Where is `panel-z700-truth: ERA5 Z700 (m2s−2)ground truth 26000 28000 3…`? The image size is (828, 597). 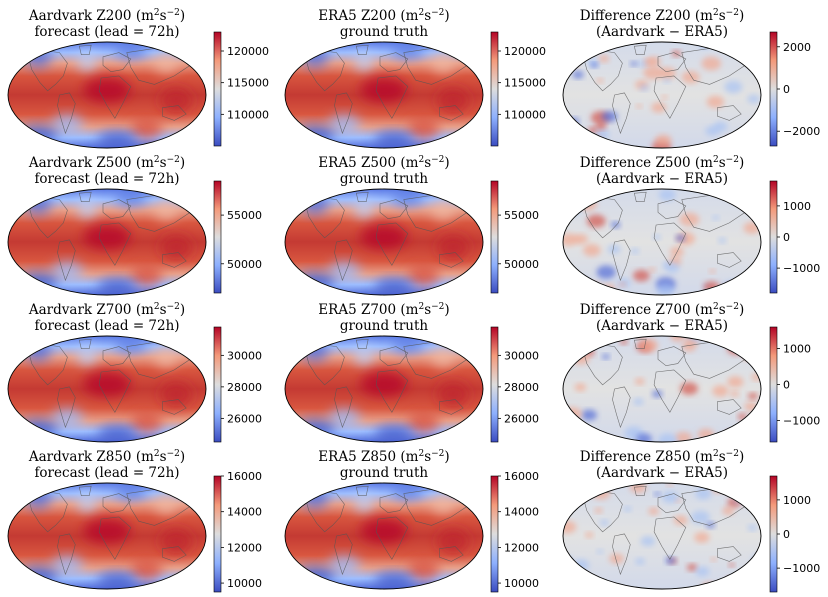 panel-z700-truth: ERA5 Z700 (m2s−2)ground truth 26000 28000 3… is located at coordinates (411, 372).